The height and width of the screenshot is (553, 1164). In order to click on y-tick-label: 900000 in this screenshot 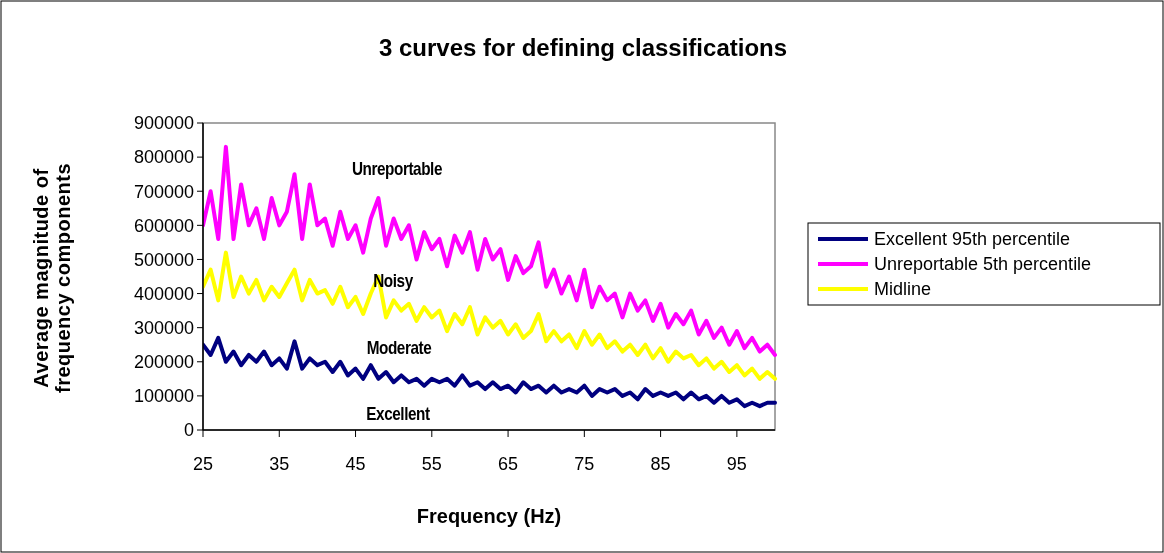, I will do `click(163, 123)`.